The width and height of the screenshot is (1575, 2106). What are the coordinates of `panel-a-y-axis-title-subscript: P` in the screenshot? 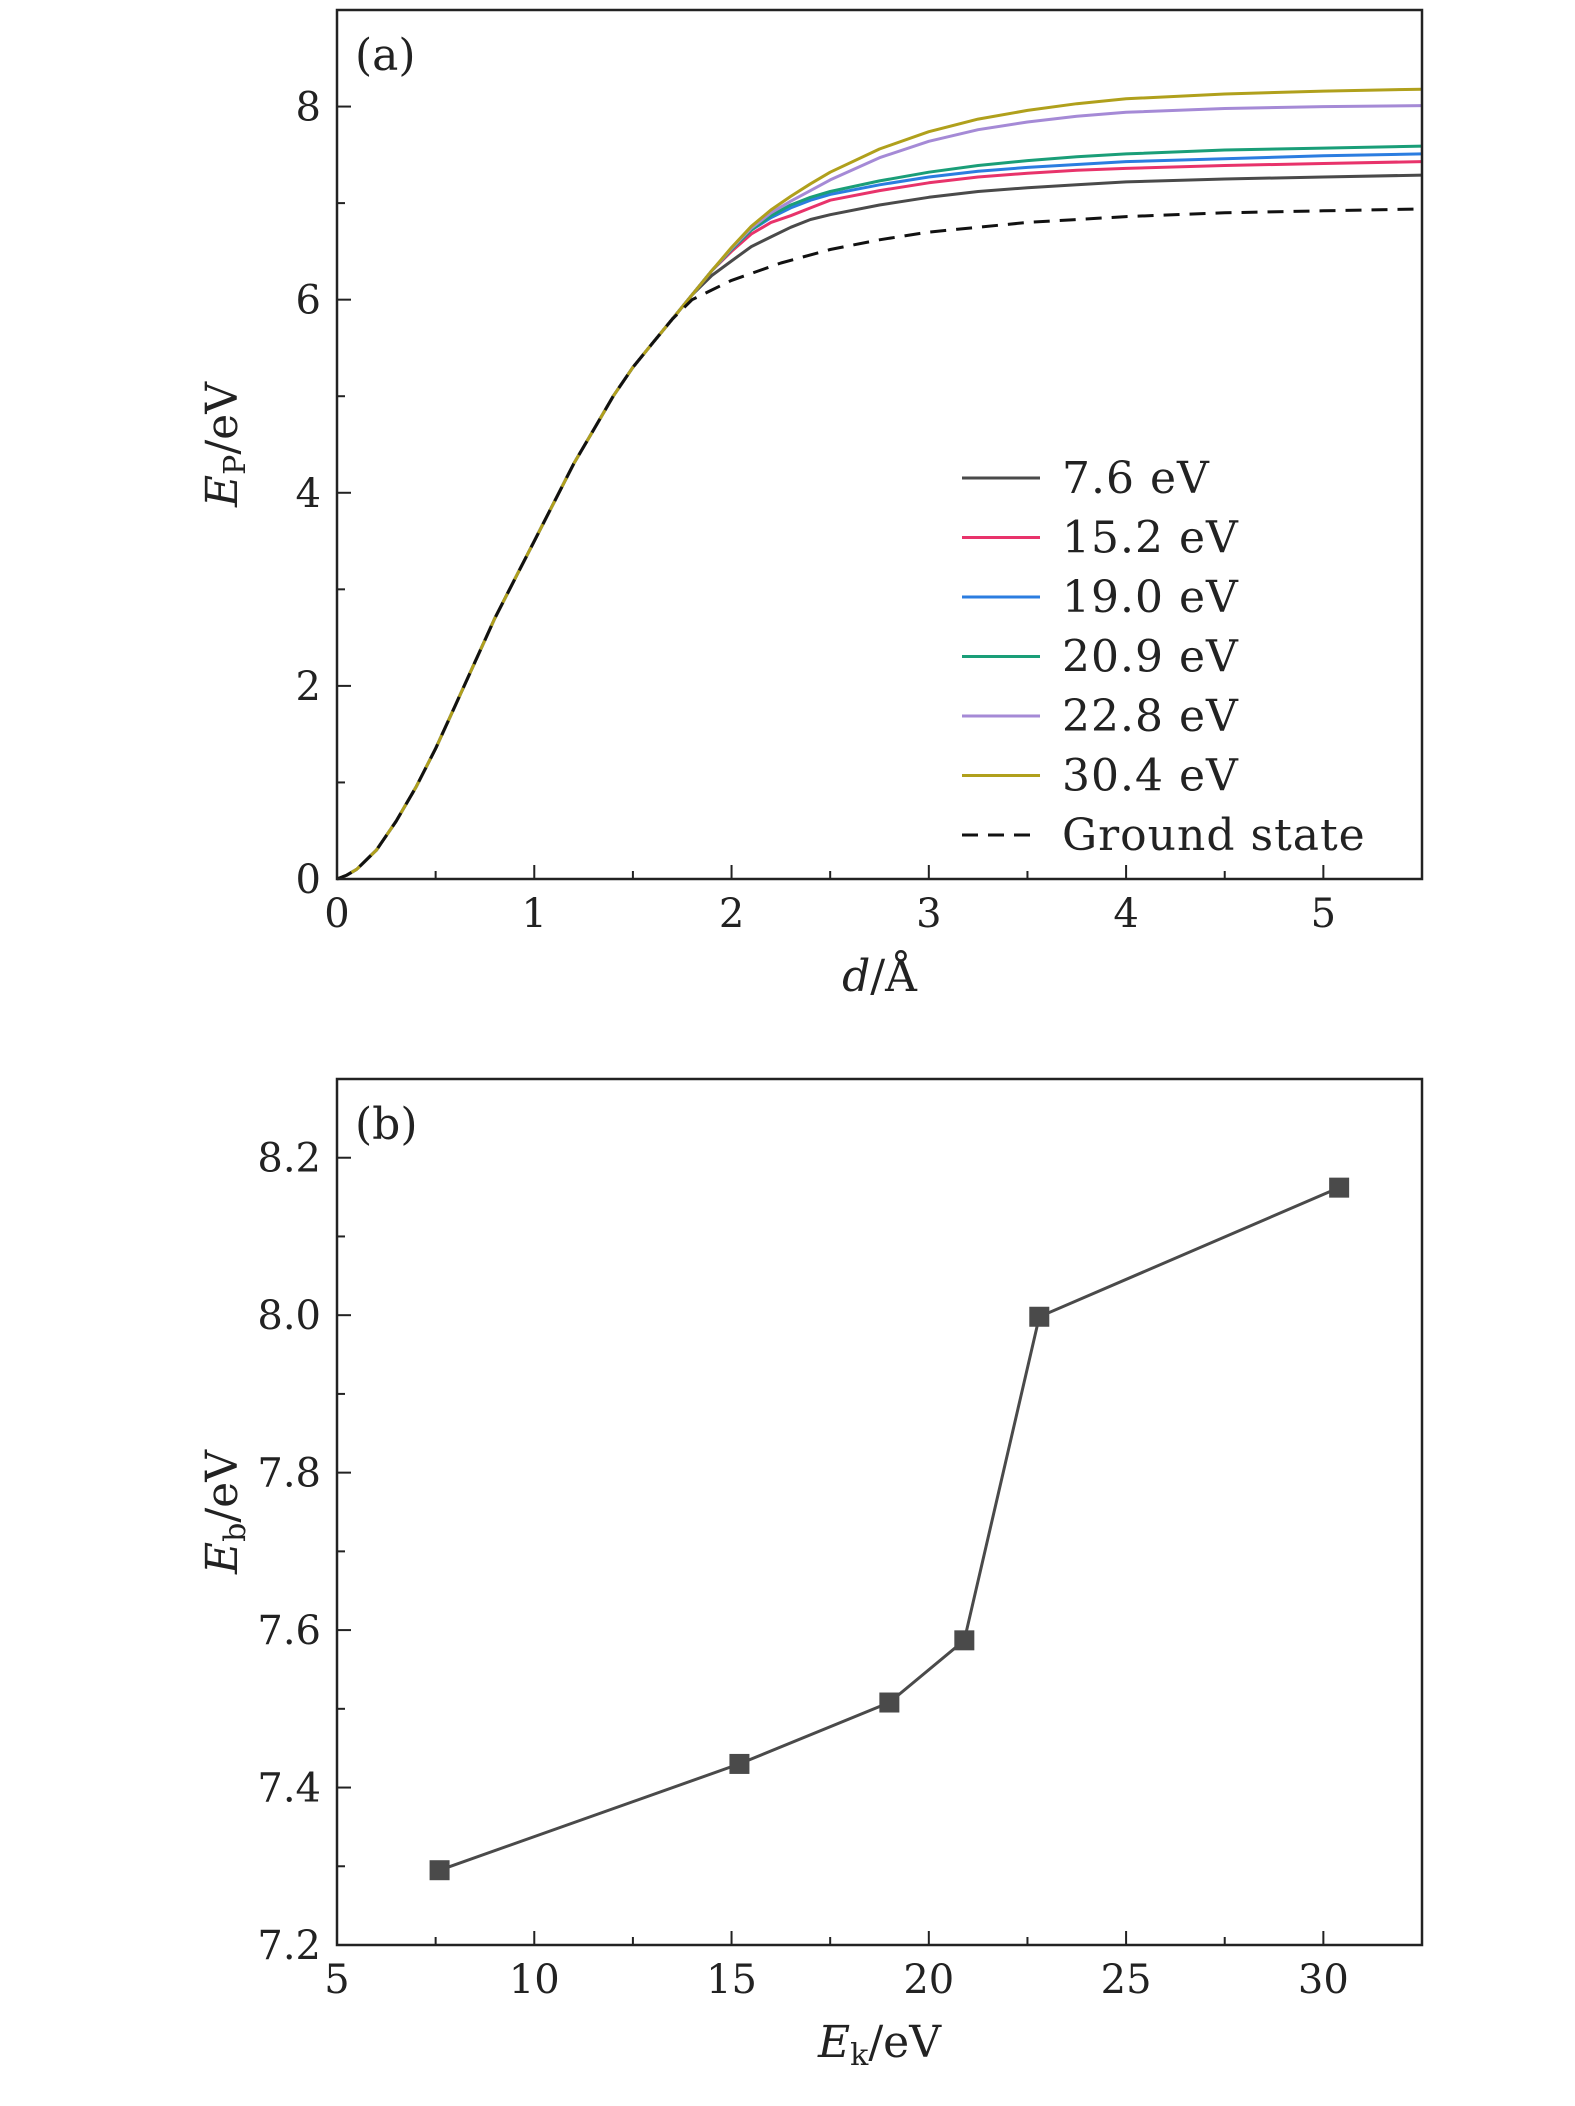 It's located at (235, 465).